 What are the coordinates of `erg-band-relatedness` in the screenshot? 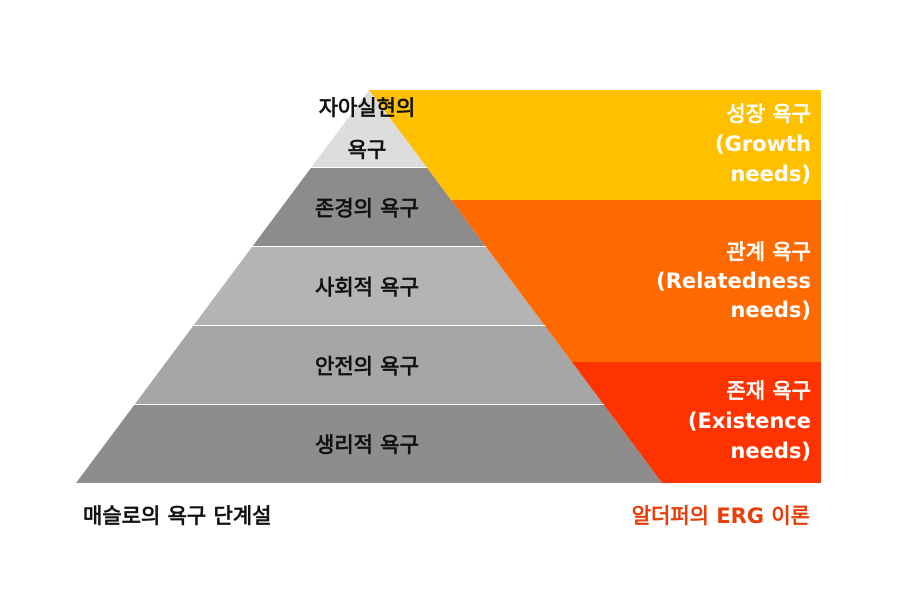 It's located at (636, 281).